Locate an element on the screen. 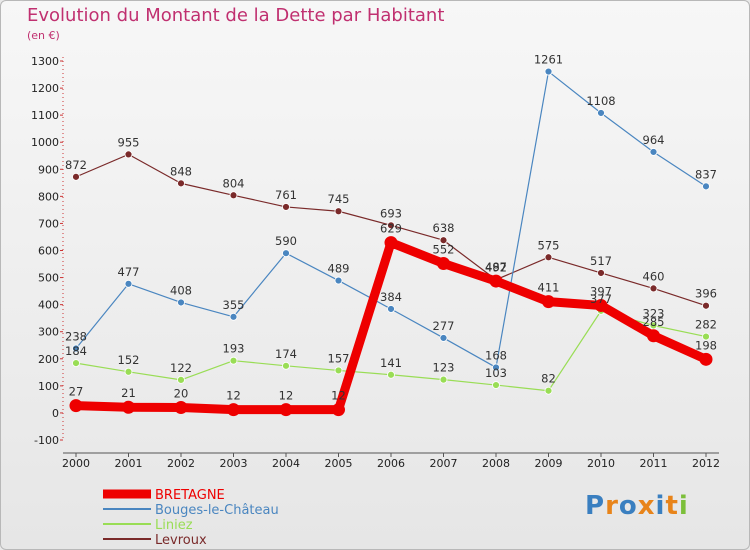  data-label: 804 is located at coordinates (234, 183).